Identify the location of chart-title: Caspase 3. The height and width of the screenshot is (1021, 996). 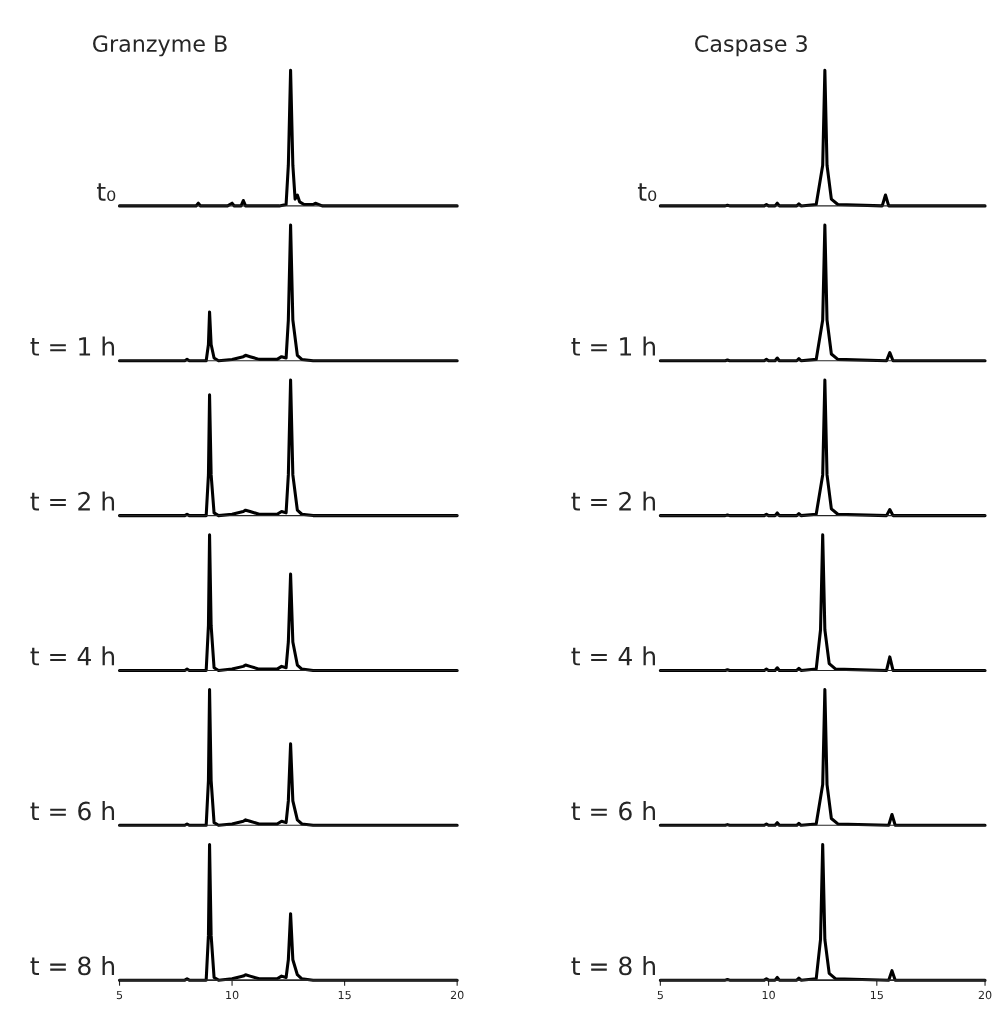
(751, 46).